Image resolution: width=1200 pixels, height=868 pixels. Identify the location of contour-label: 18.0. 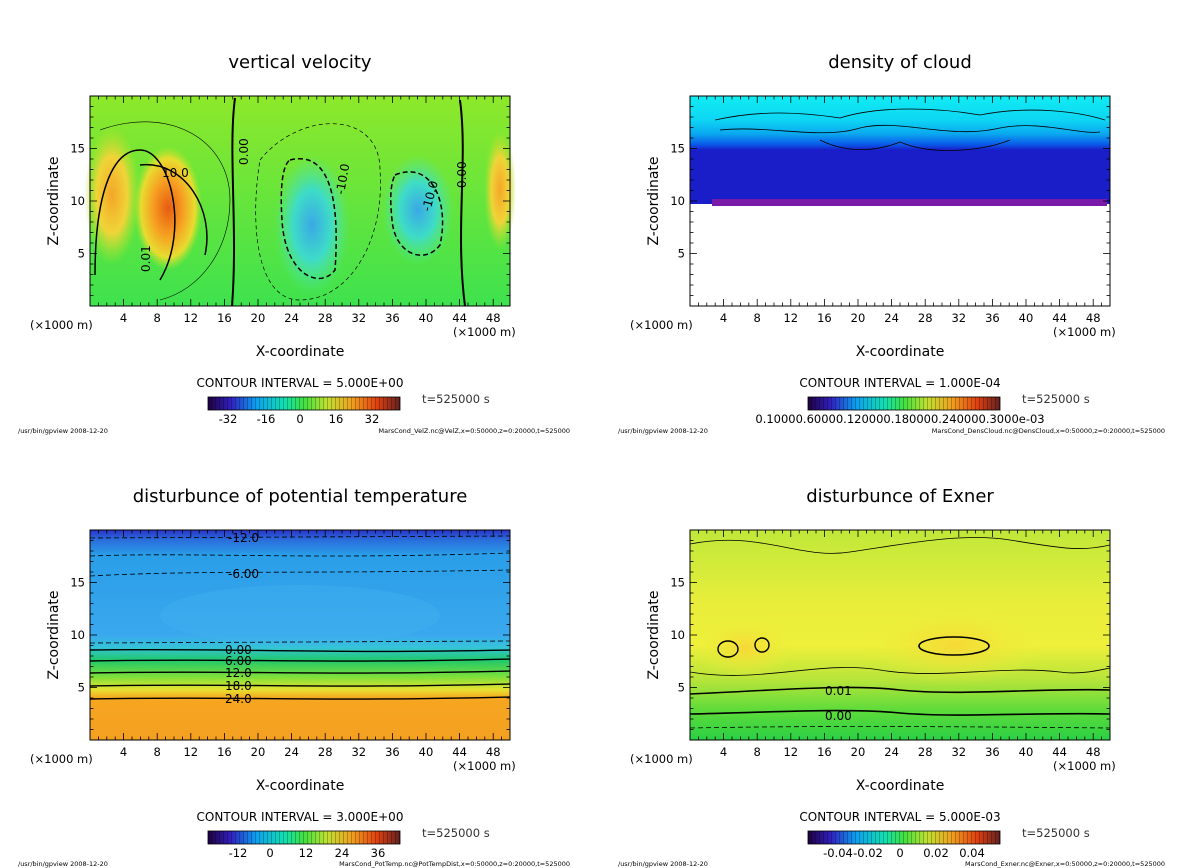
(238, 686).